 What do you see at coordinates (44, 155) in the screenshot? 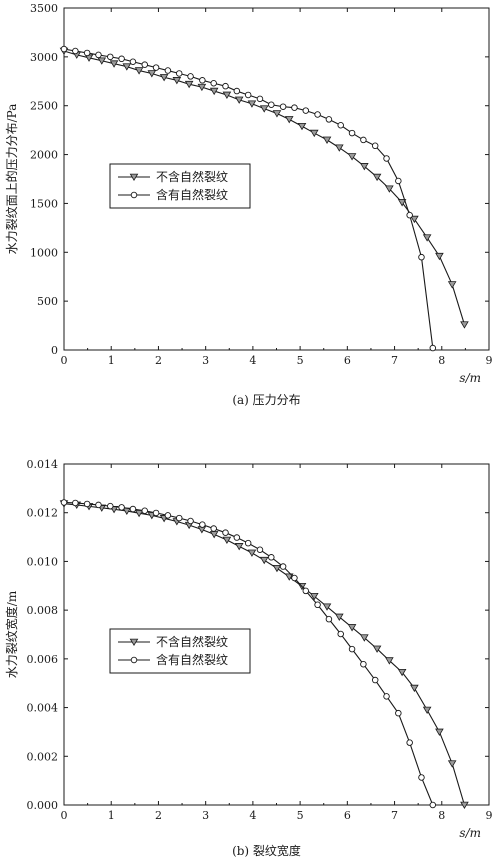
I see `y-tick-label: 2000` at bounding box center [44, 155].